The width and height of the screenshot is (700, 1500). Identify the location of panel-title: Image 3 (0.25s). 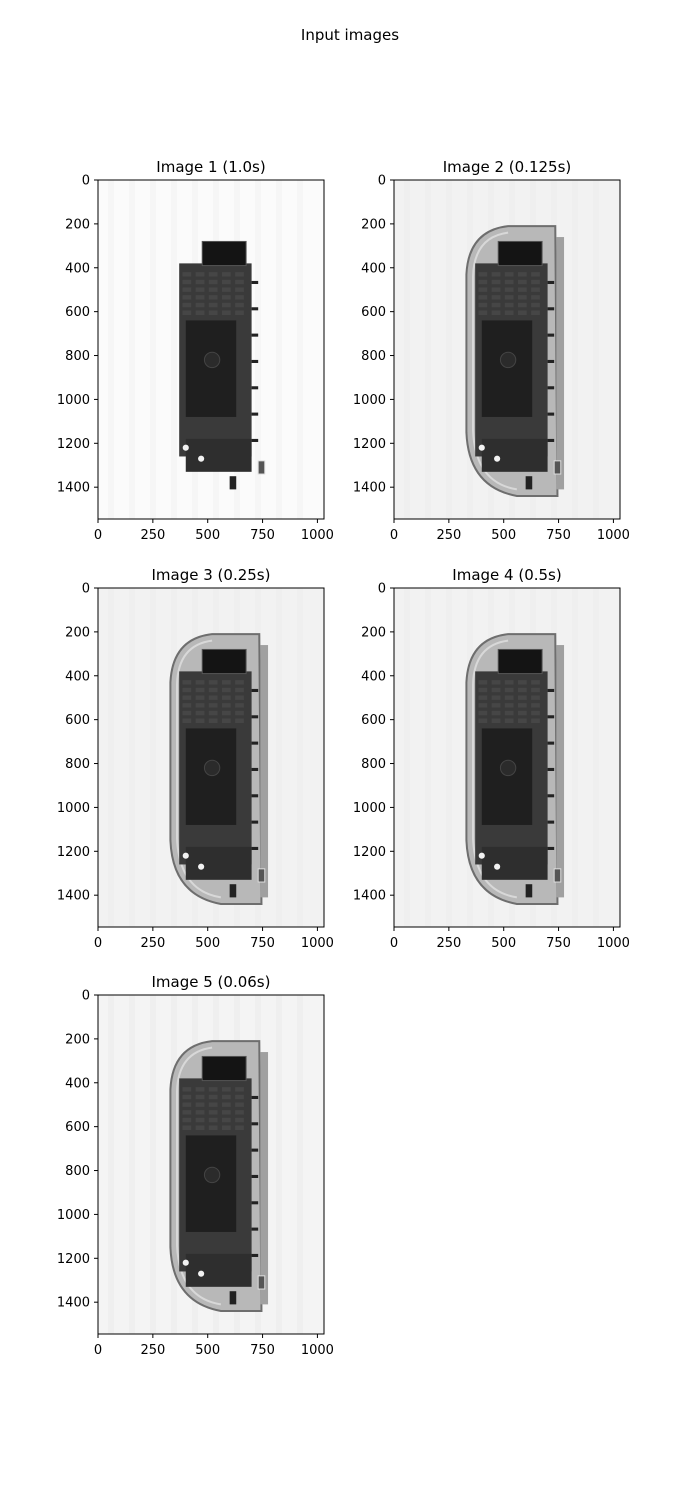
(211, 575).